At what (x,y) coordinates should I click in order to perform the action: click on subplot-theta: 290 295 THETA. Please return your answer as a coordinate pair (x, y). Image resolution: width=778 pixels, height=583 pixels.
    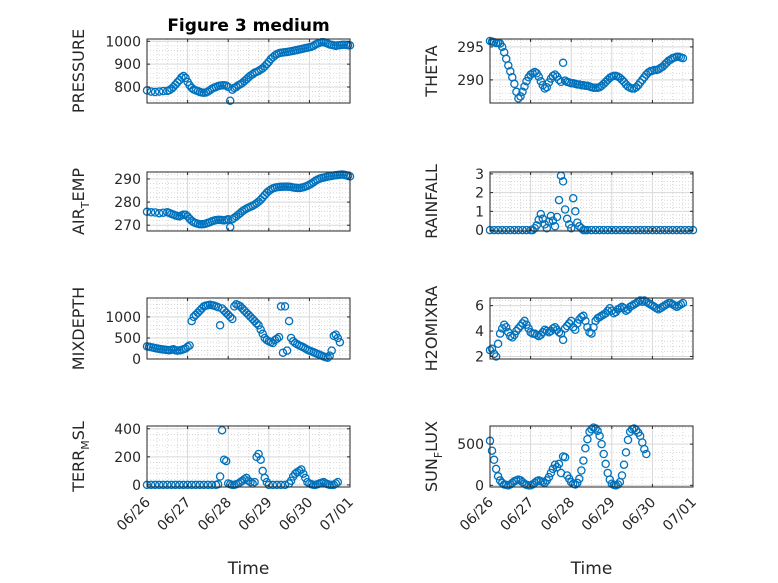
    Looking at the image, I should click on (558, 70).